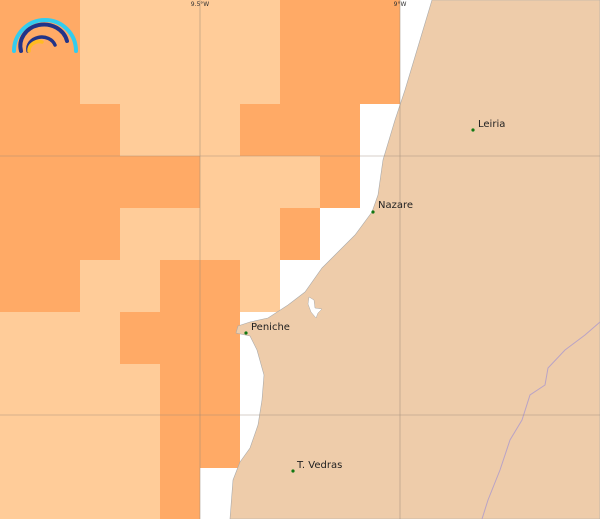 The image size is (600, 519). Describe the element at coordinates (319, 465) in the screenshot. I see `city-label: T. Vedras` at that location.